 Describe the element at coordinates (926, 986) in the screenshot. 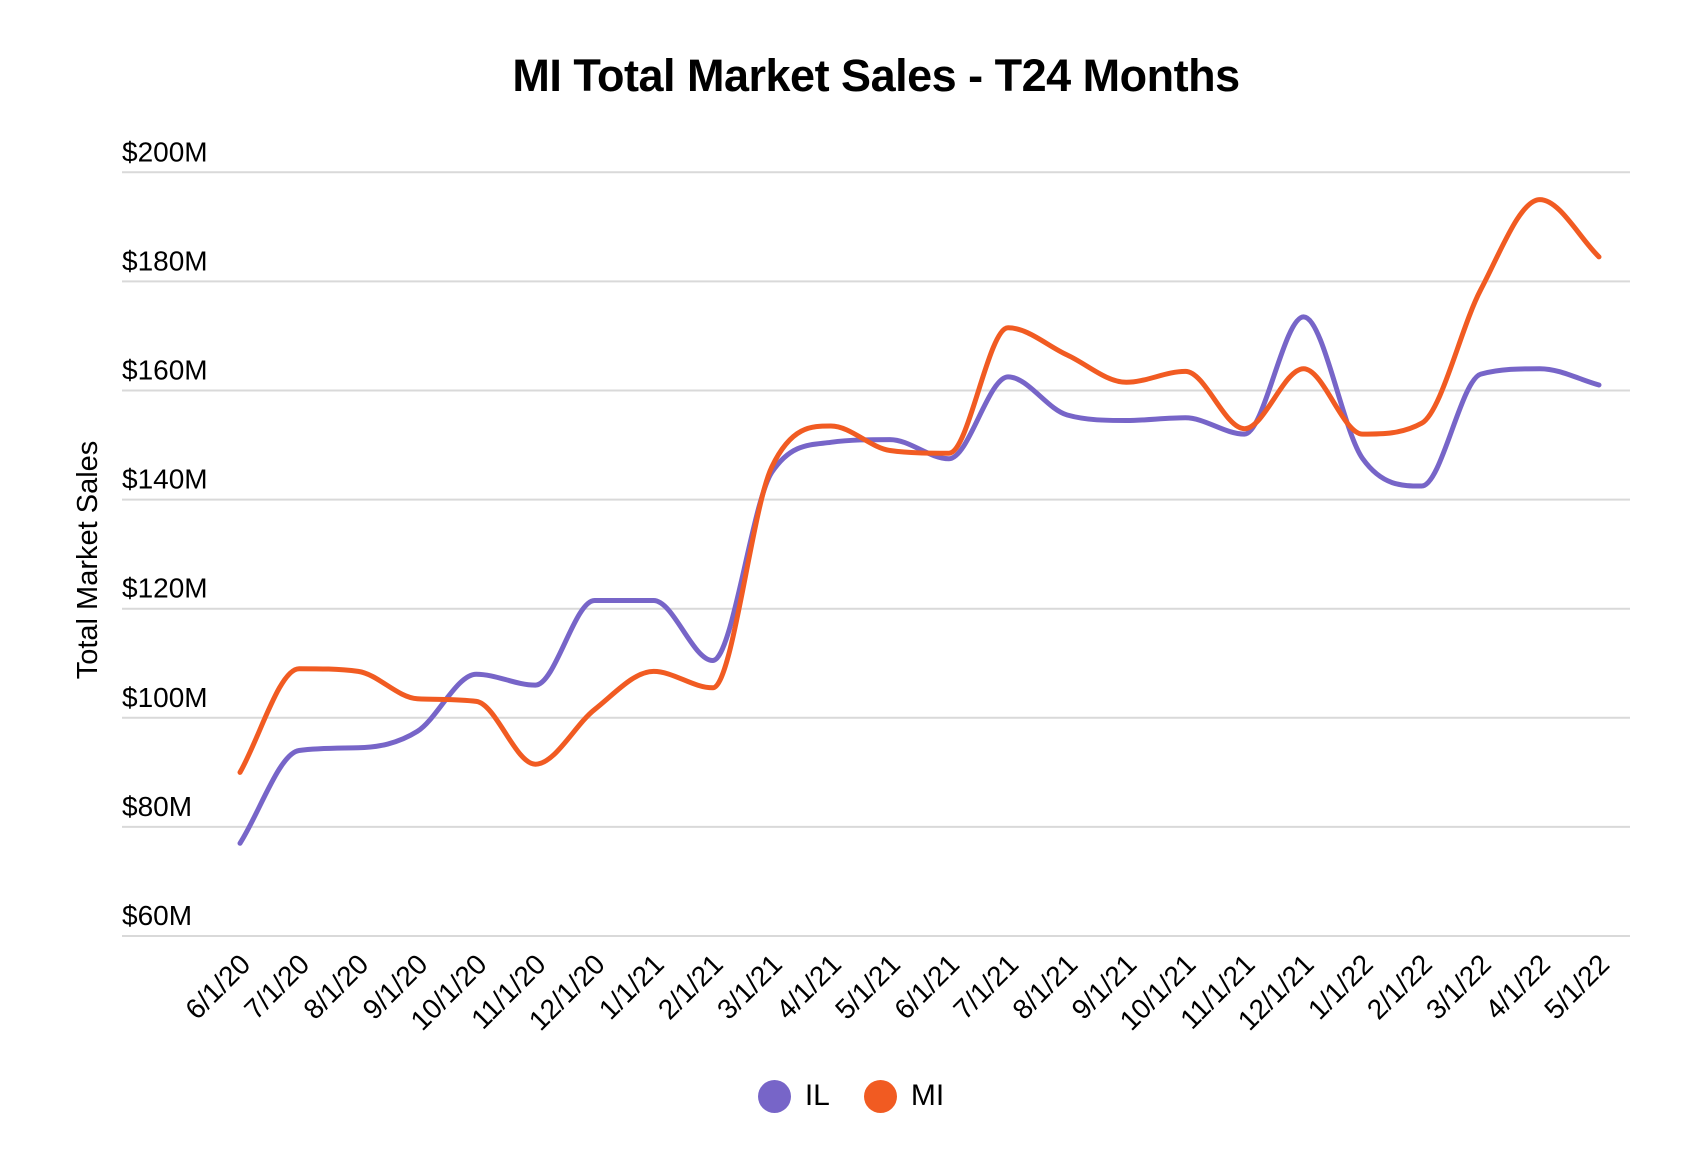

I see `x-tick-label-6-1-21: 6/1/21` at that location.